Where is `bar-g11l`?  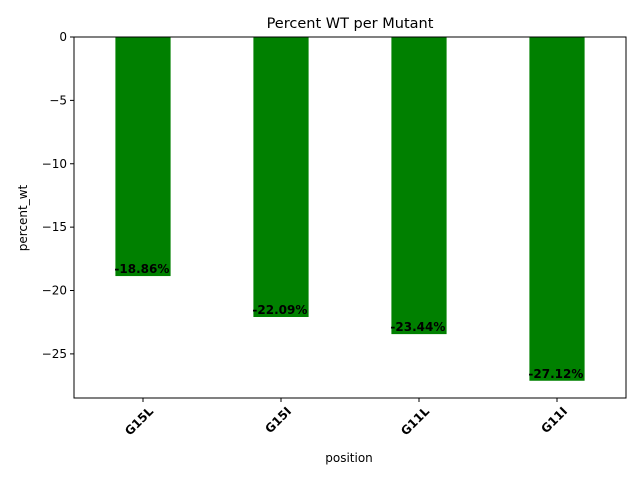 bar-g11l is located at coordinates (419, 186).